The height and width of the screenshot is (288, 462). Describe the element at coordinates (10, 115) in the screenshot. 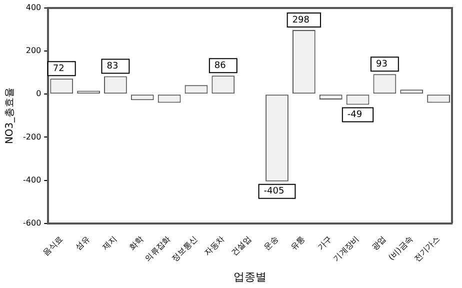

I see `y-axis-title: NO3_총효율` at that location.